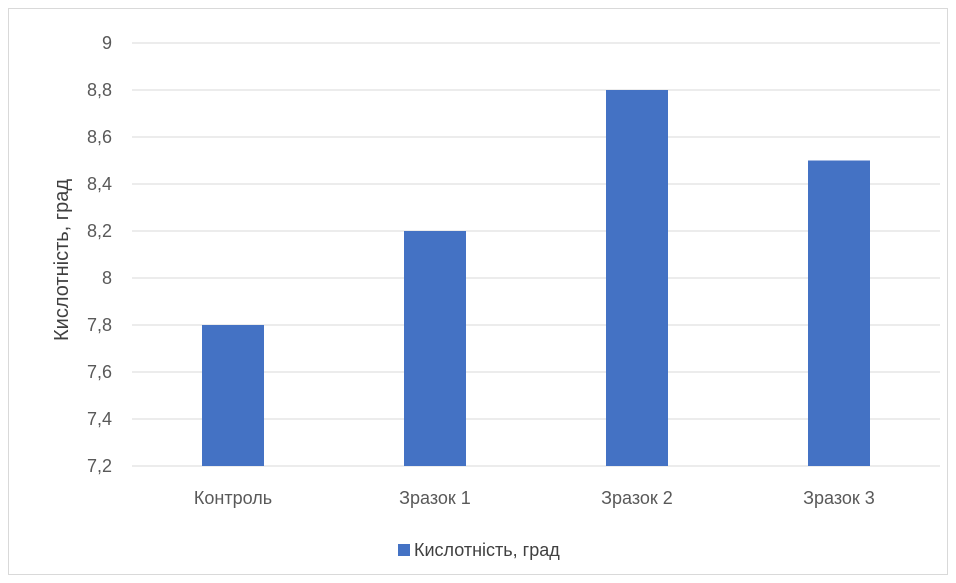 This screenshot has width=956, height=583. I want to click on x-tick-label: Контроль, so click(233, 498).